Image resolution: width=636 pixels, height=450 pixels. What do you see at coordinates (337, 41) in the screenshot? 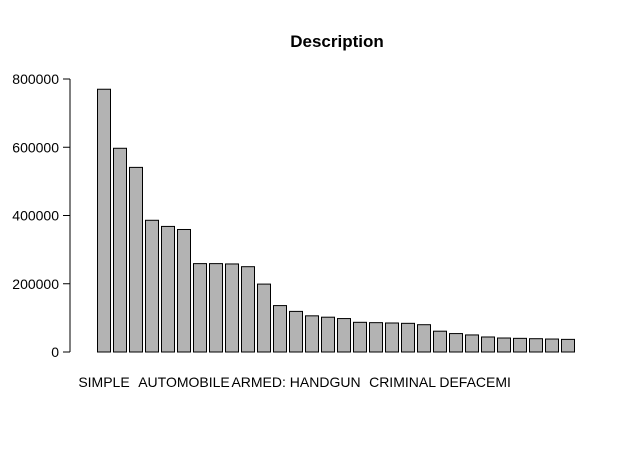
I see `chart-title: Description` at bounding box center [337, 41].